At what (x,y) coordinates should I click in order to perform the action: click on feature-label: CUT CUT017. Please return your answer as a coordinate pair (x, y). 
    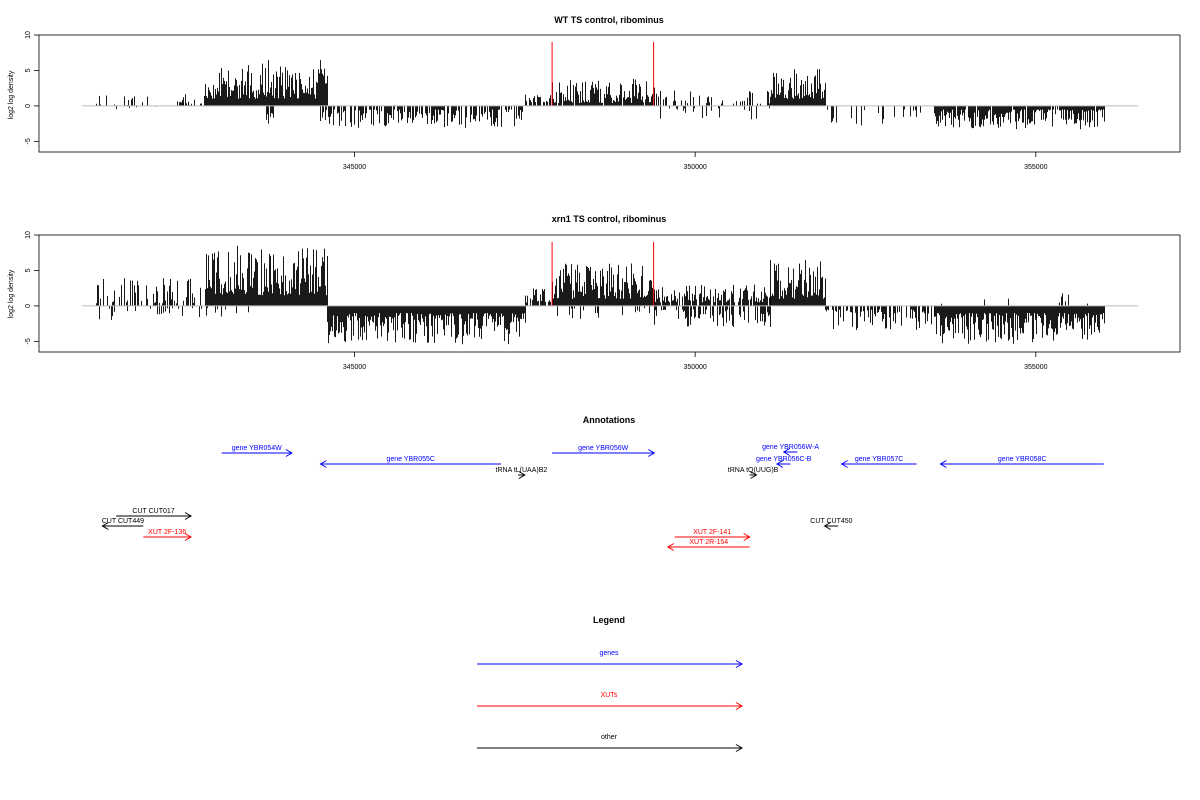
    Looking at the image, I should click on (153, 511).